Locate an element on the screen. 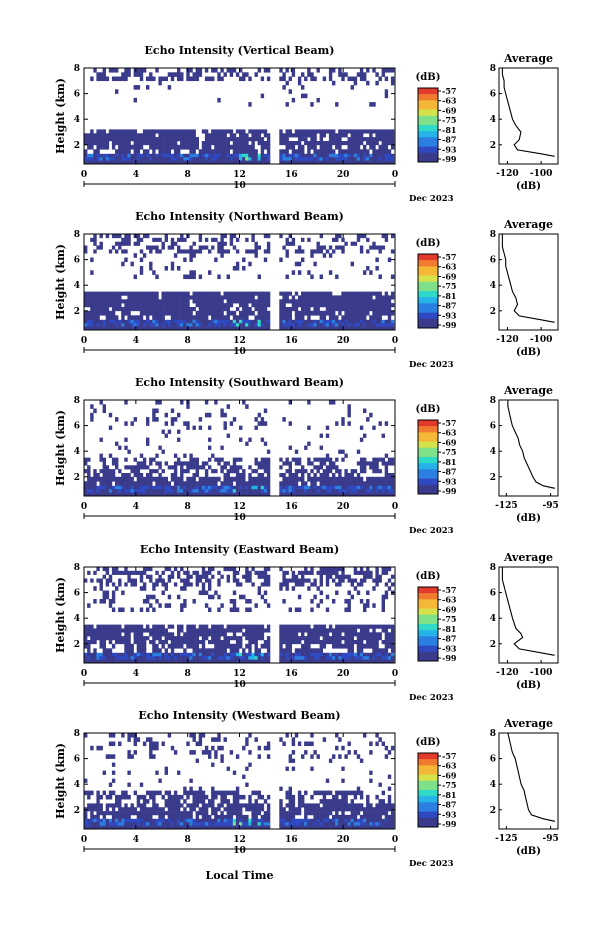 The width and height of the screenshot is (610, 929). average-x-tick-label: -120 is located at coordinates (507, 340).